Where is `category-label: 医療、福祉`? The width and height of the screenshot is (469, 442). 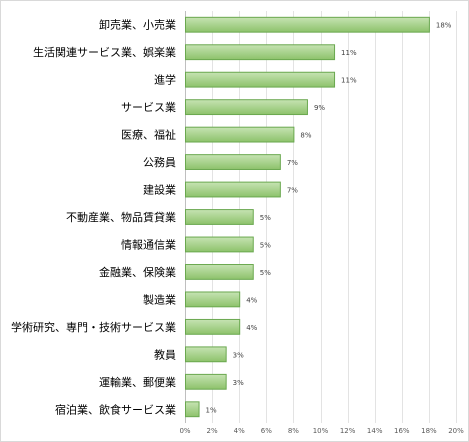 category-label: 医療、福祉 is located at coordinates (148, 135).